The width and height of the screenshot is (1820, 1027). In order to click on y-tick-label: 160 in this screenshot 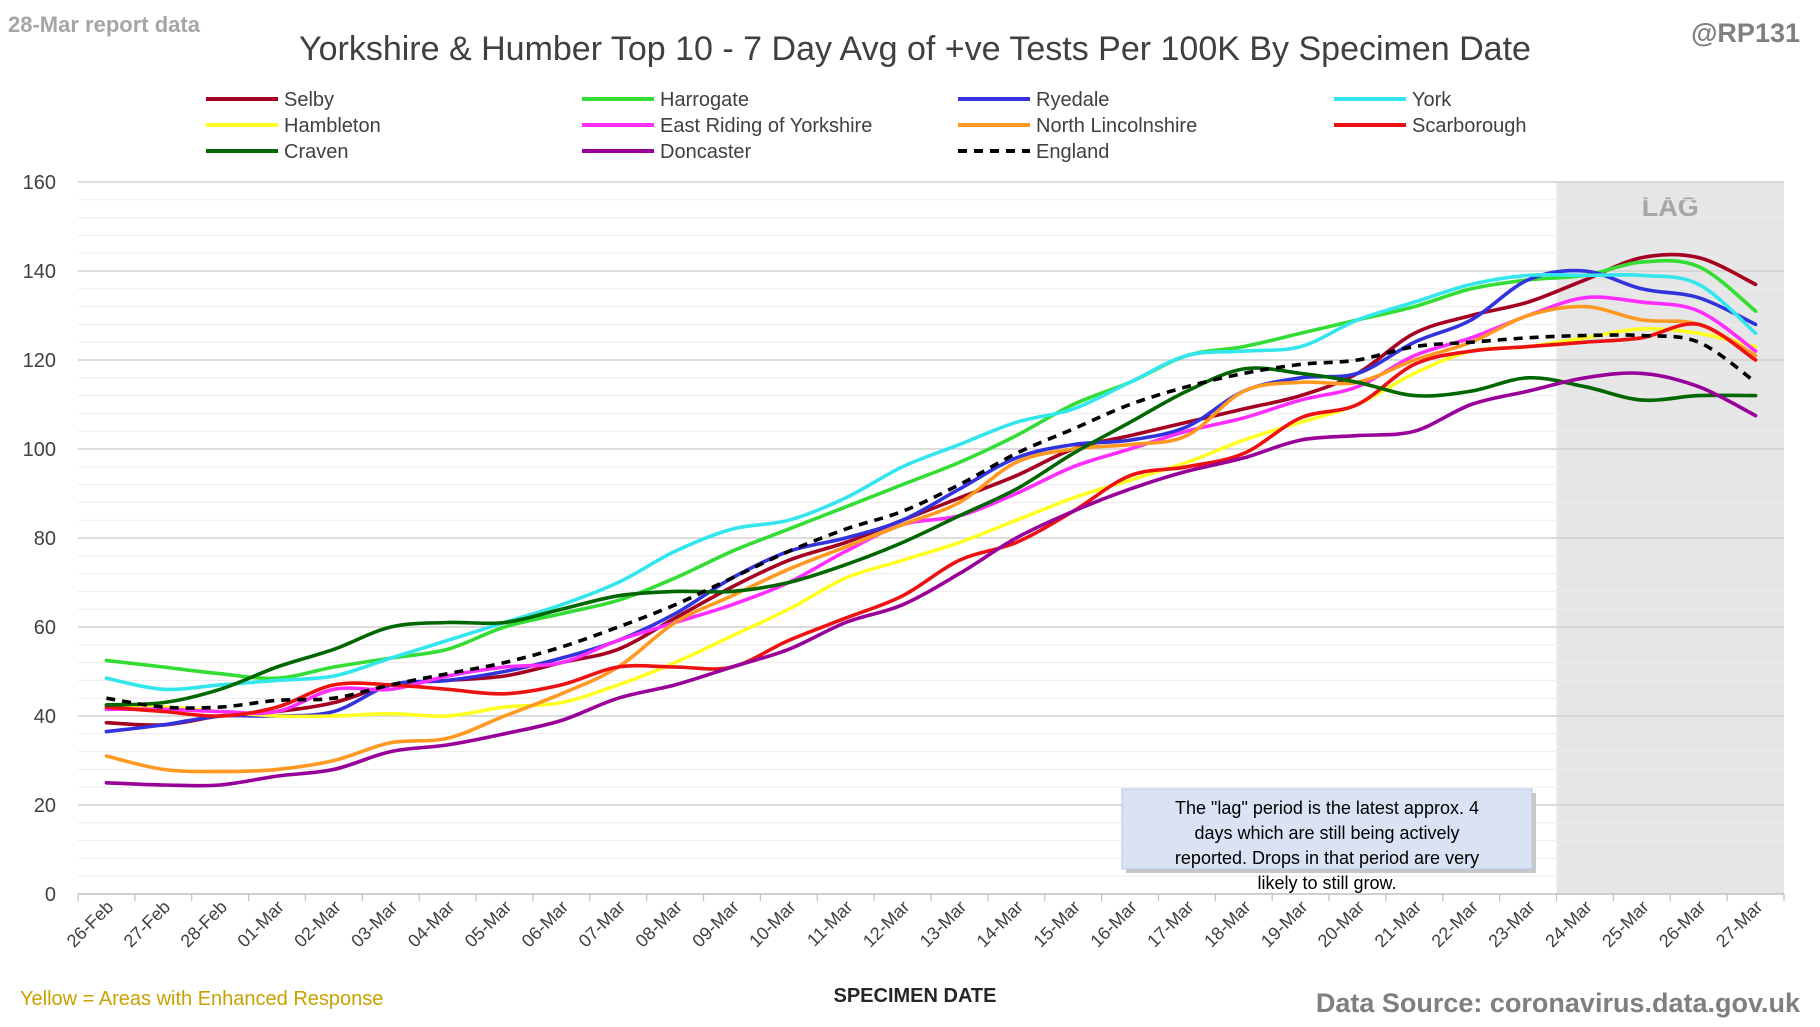, I will do `click(39, 183)`.